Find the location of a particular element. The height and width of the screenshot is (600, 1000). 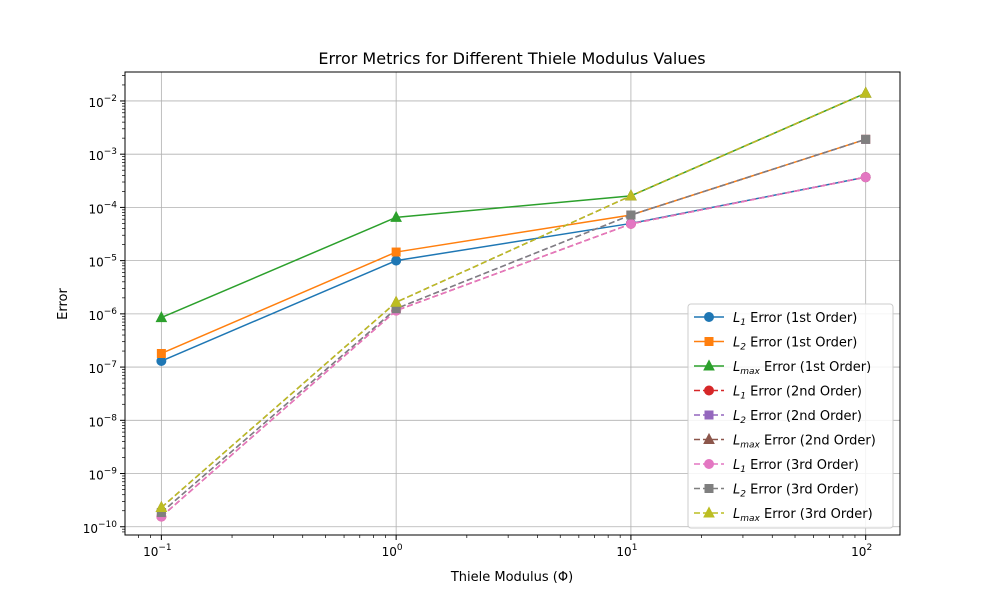

legend-label: Lmax Error (1st Order) is located at coordinates (802, 368).